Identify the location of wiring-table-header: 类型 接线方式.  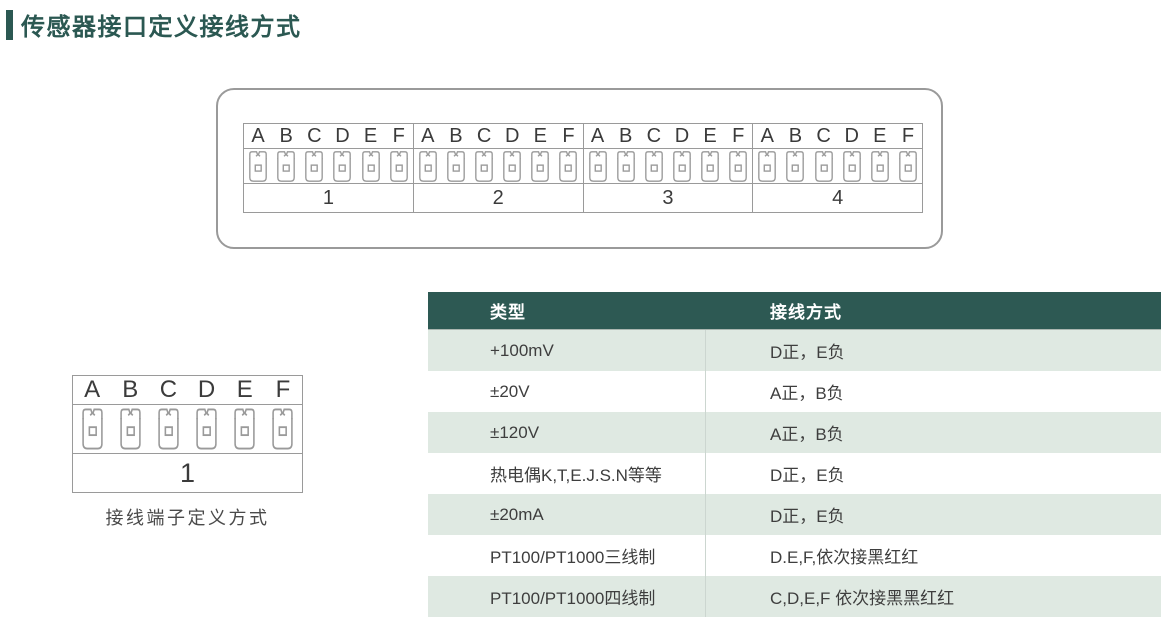
(794, 311).